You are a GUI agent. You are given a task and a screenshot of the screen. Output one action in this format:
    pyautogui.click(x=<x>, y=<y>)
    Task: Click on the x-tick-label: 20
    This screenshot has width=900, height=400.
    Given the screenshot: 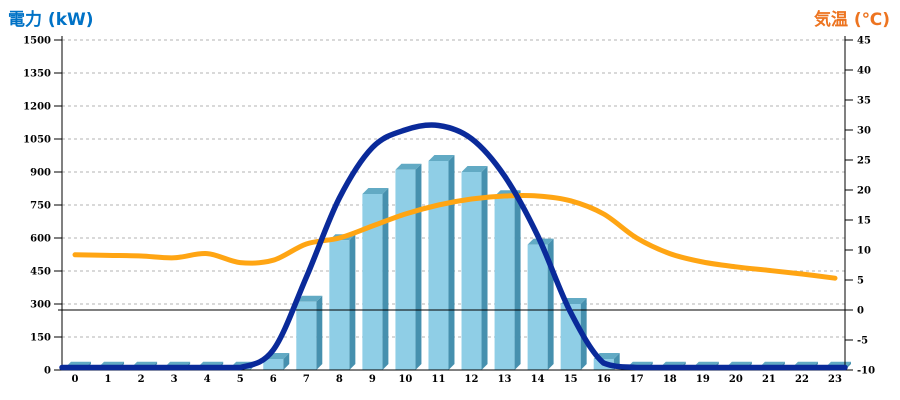 What is the action you would take?
    pyautogui.click(x=736, y=379)
    